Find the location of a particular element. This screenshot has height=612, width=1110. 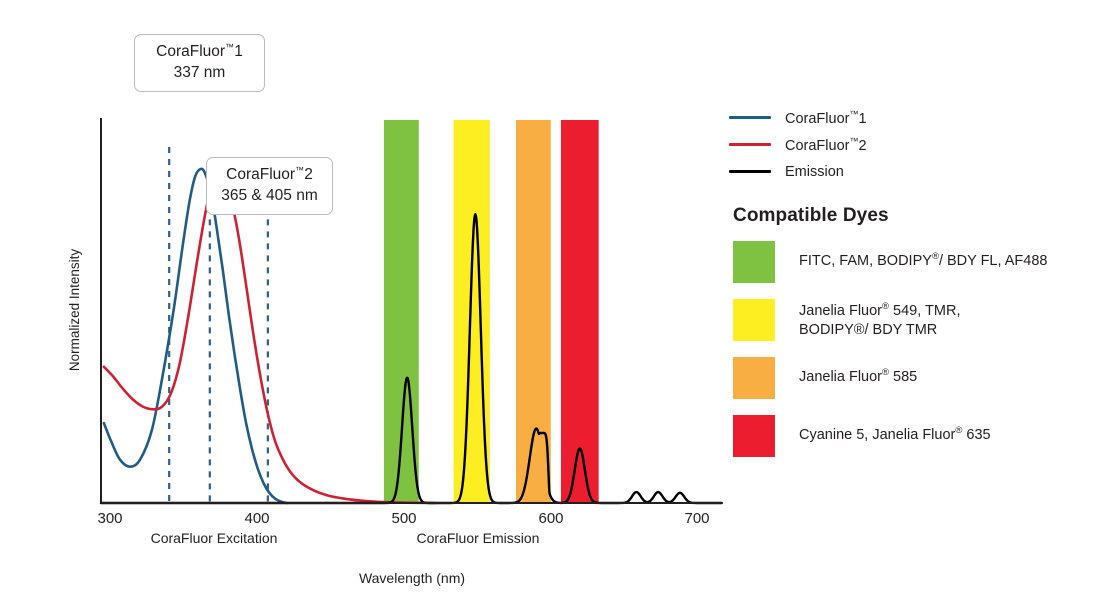

callout-cf2-value: 365 & 405 nm is located at coordinates (269, 195).